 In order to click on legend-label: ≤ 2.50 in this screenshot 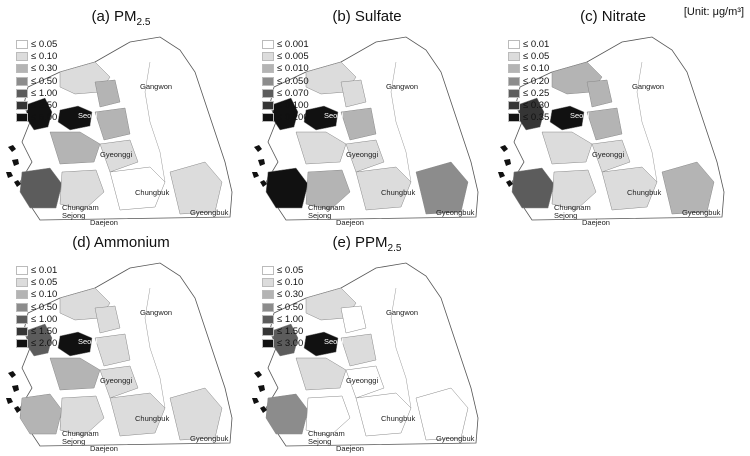, I will do `click(44, 106)`.